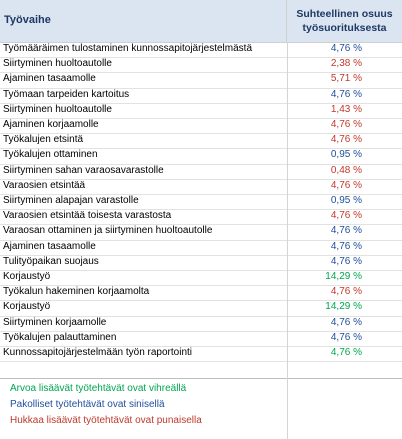 This screenshot has width=402, height=439. What do you see at coordinates (201, 247) in the screenshot?
I see `table-row: Ajaminen tasaamolle 4,76 %` at bounding box center [201, 247].